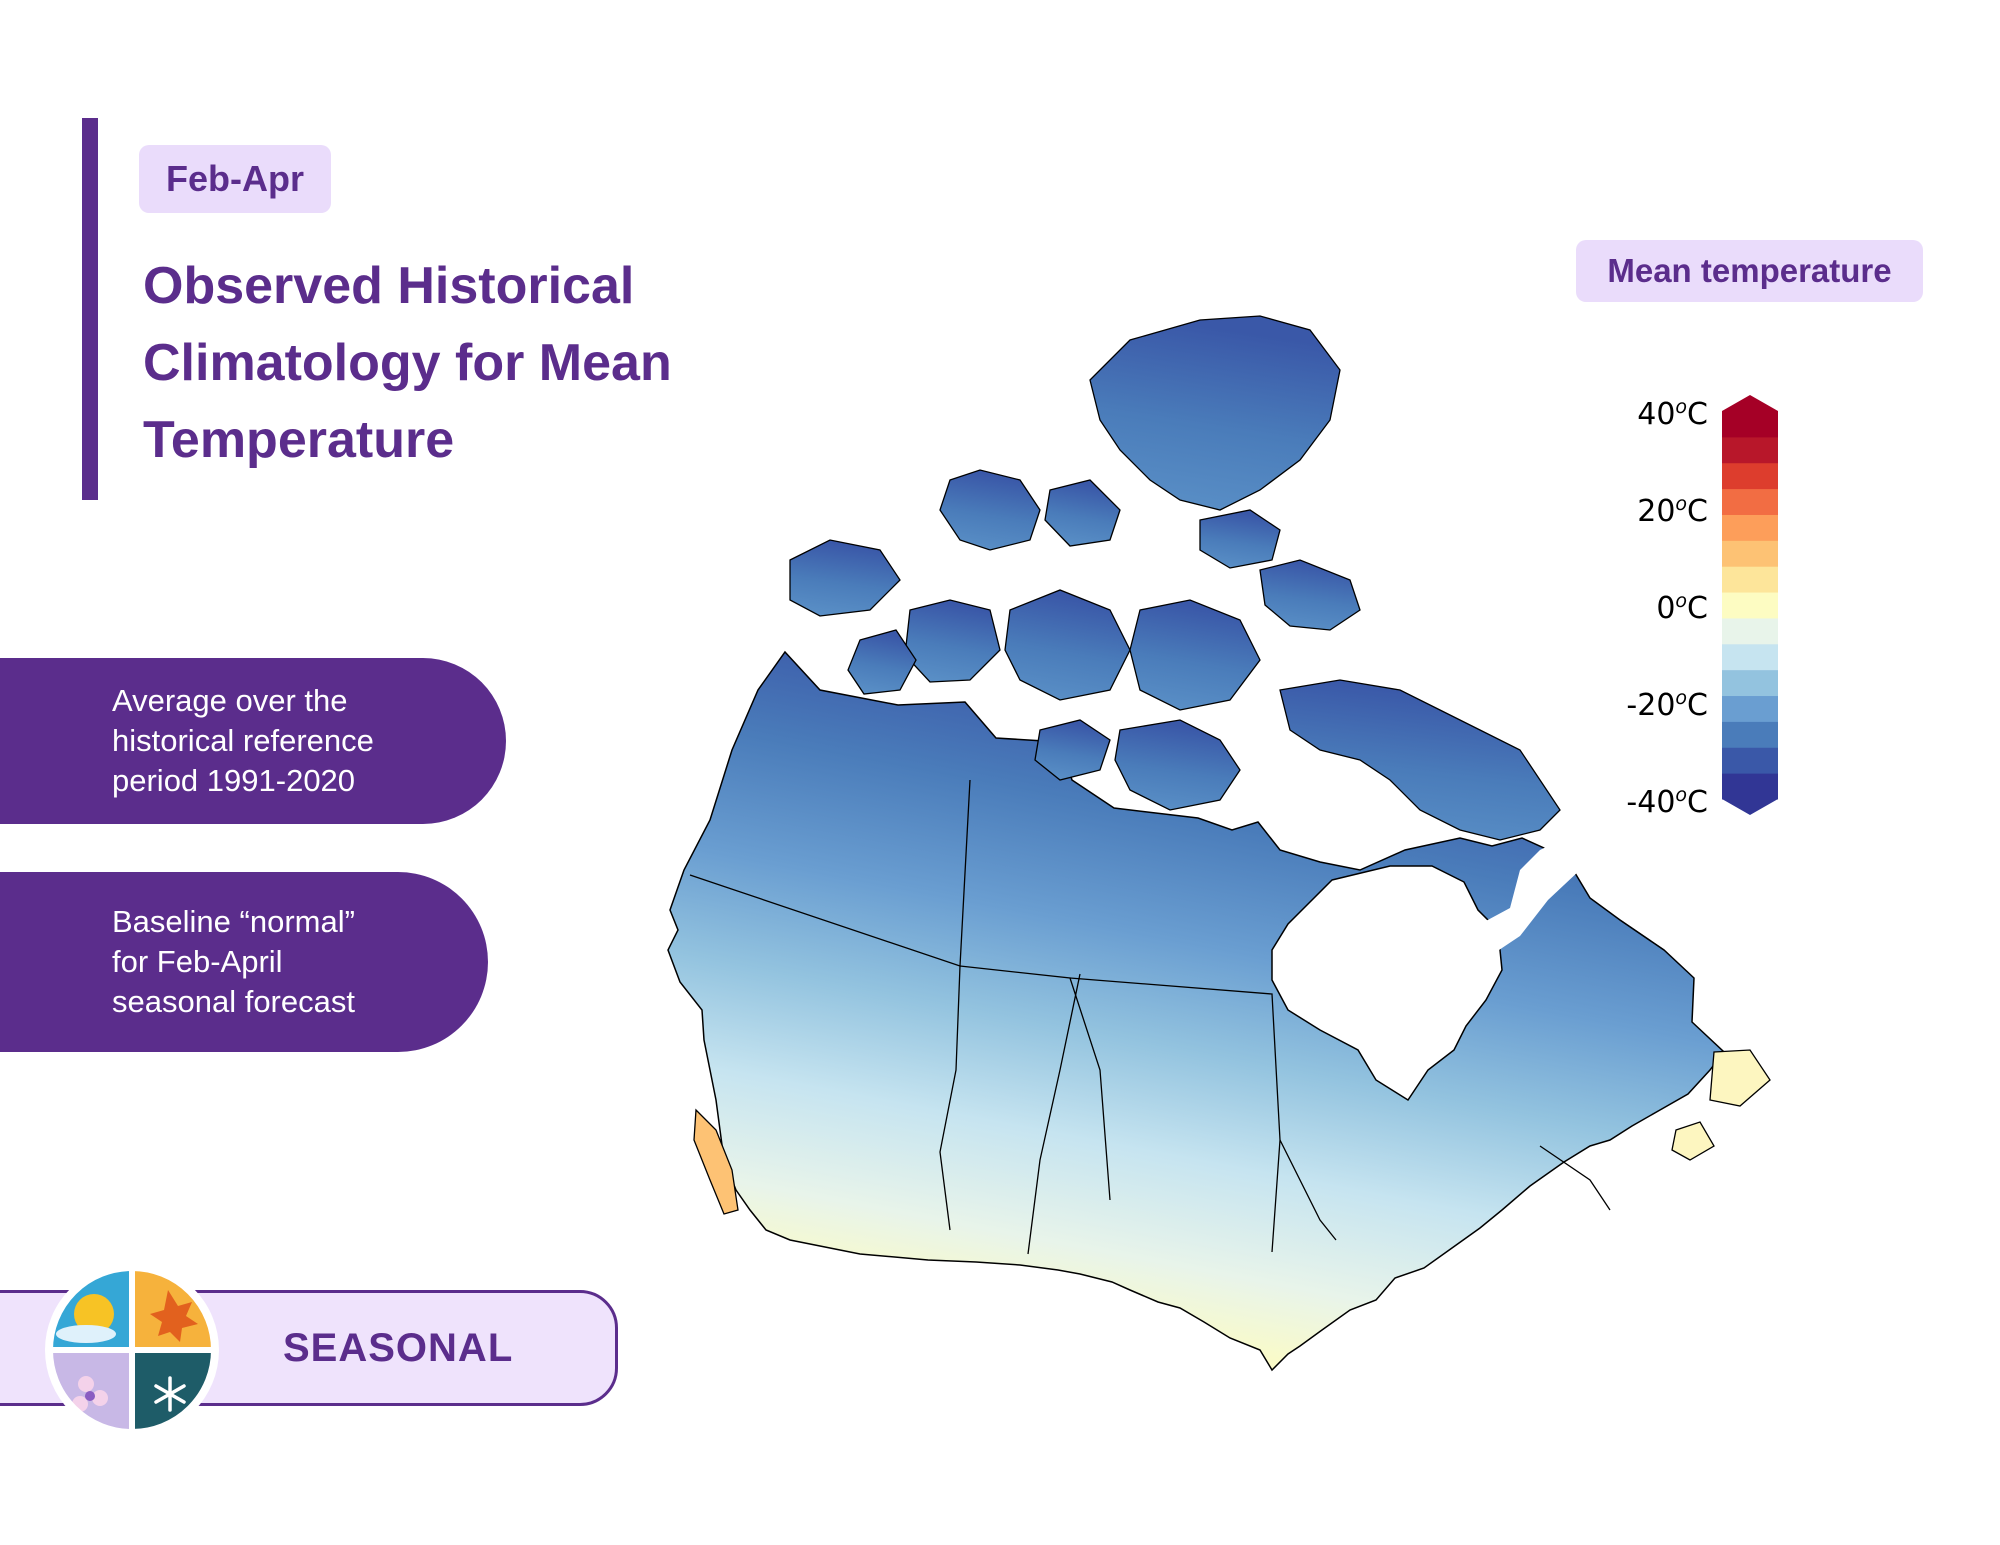 The height and width of the screenshot is (1545, 2000). I want to click on atlantic-islands, so click(1721, 1105).